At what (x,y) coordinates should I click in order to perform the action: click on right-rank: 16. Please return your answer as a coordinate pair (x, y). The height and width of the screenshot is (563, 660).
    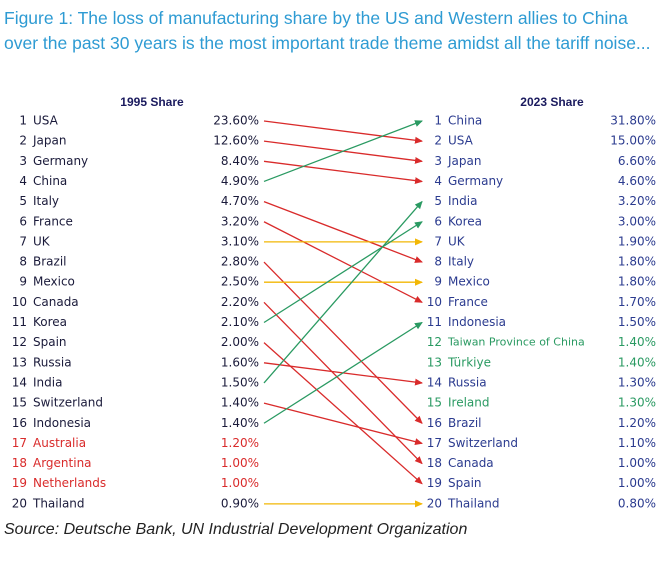
    Looking at the image, I should click on (434, 423).